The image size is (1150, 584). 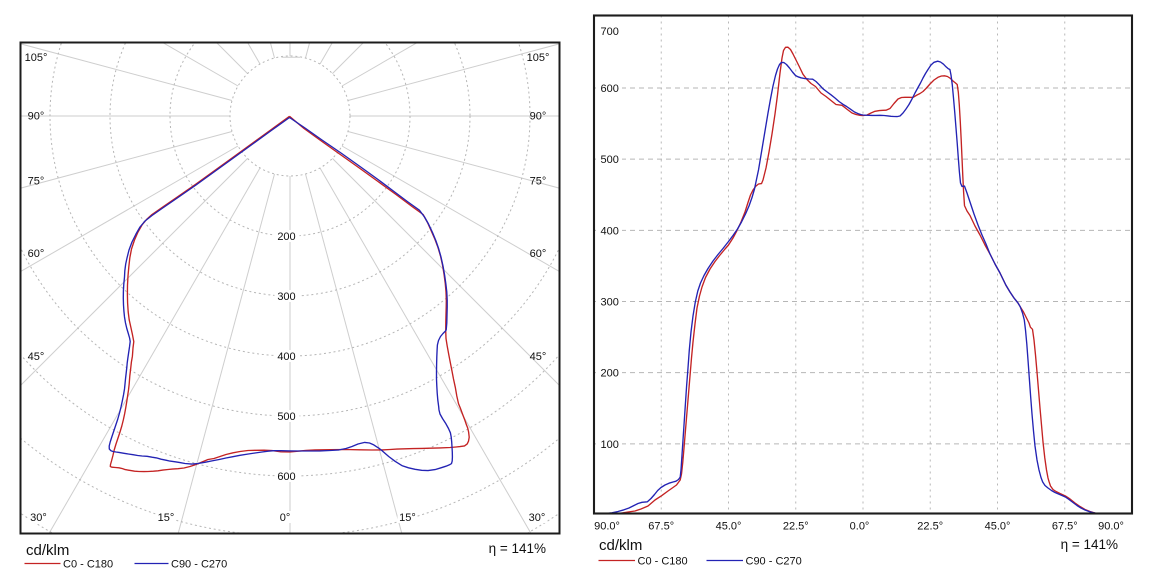 I want to click on svg-text: 100, so click(x=610, y=445).